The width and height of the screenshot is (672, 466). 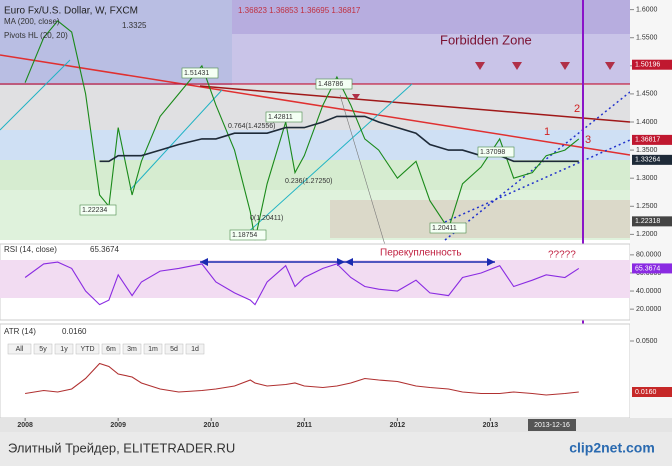 What do you see at coordinates (577, 109) in the screenshot?
I see `annotation: 2` at bounding box center [577, 109].